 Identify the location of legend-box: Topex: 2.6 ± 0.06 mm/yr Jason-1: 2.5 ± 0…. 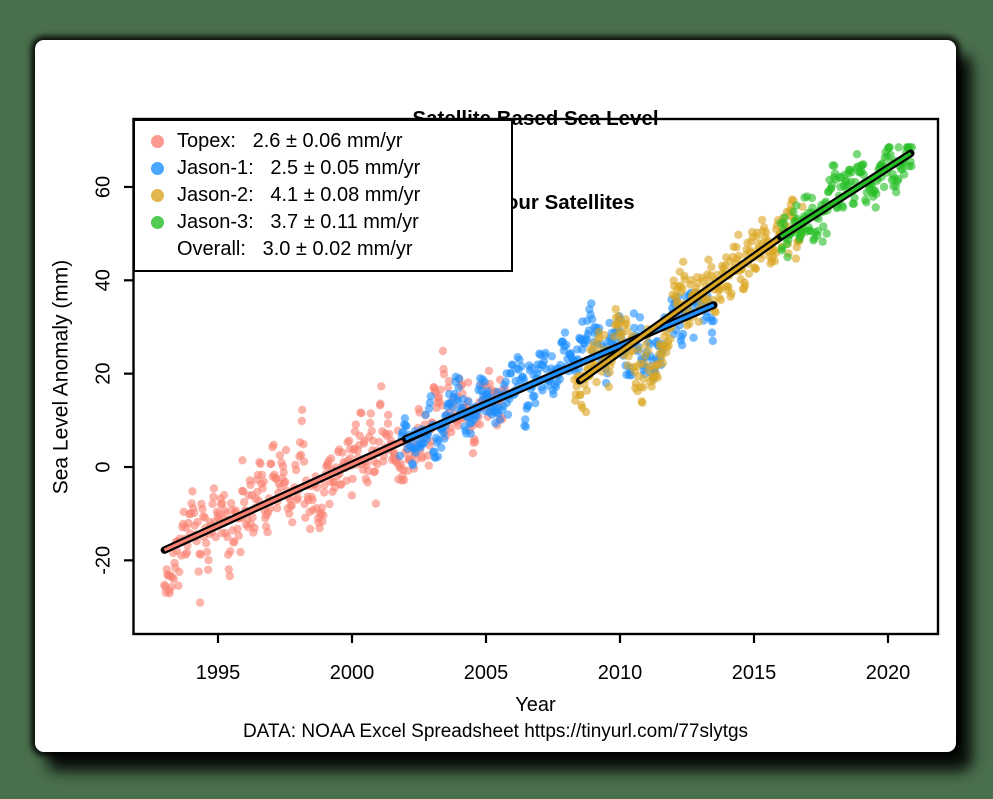
(323, 195).